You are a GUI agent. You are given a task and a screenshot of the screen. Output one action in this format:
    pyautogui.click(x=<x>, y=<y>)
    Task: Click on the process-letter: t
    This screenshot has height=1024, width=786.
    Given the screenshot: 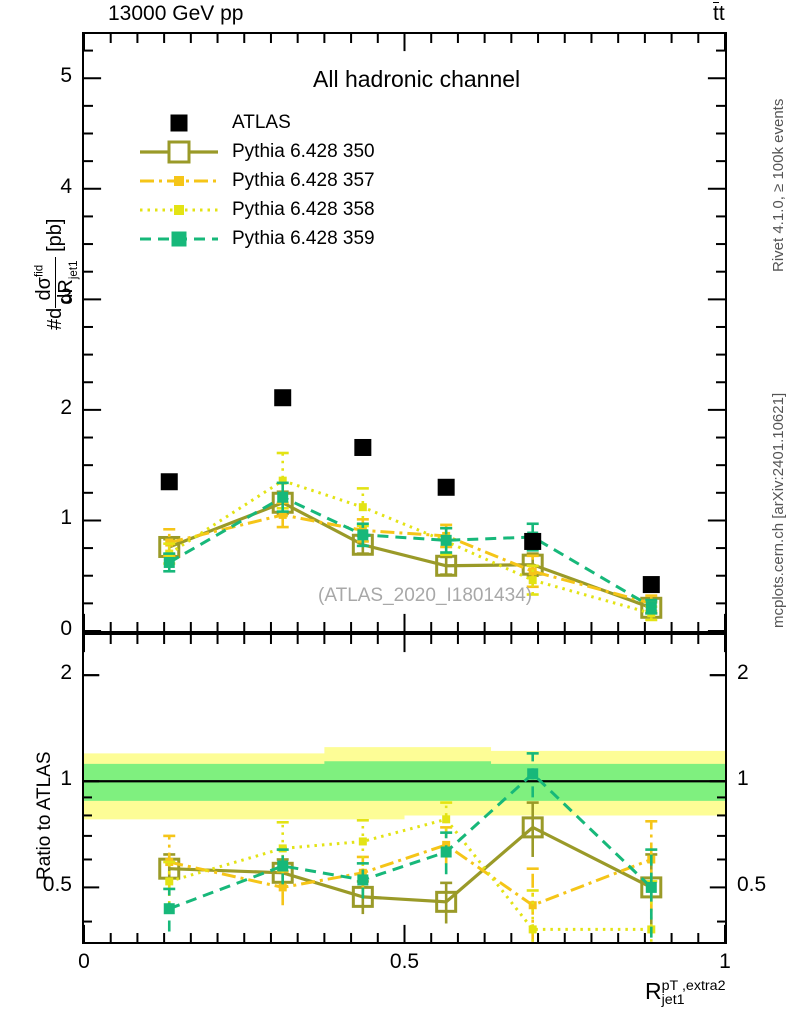 What is the action you would take?
    pyautogui.click(x=721, y=13)
    